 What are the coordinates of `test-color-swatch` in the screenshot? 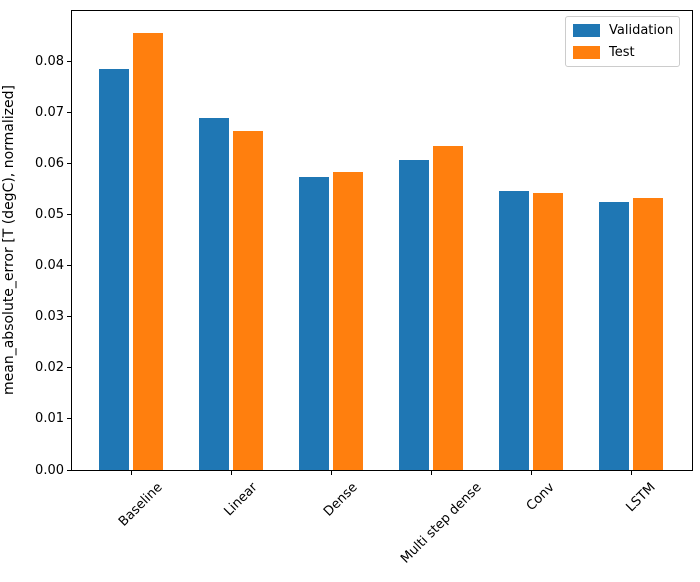 It's located at (586, 52).